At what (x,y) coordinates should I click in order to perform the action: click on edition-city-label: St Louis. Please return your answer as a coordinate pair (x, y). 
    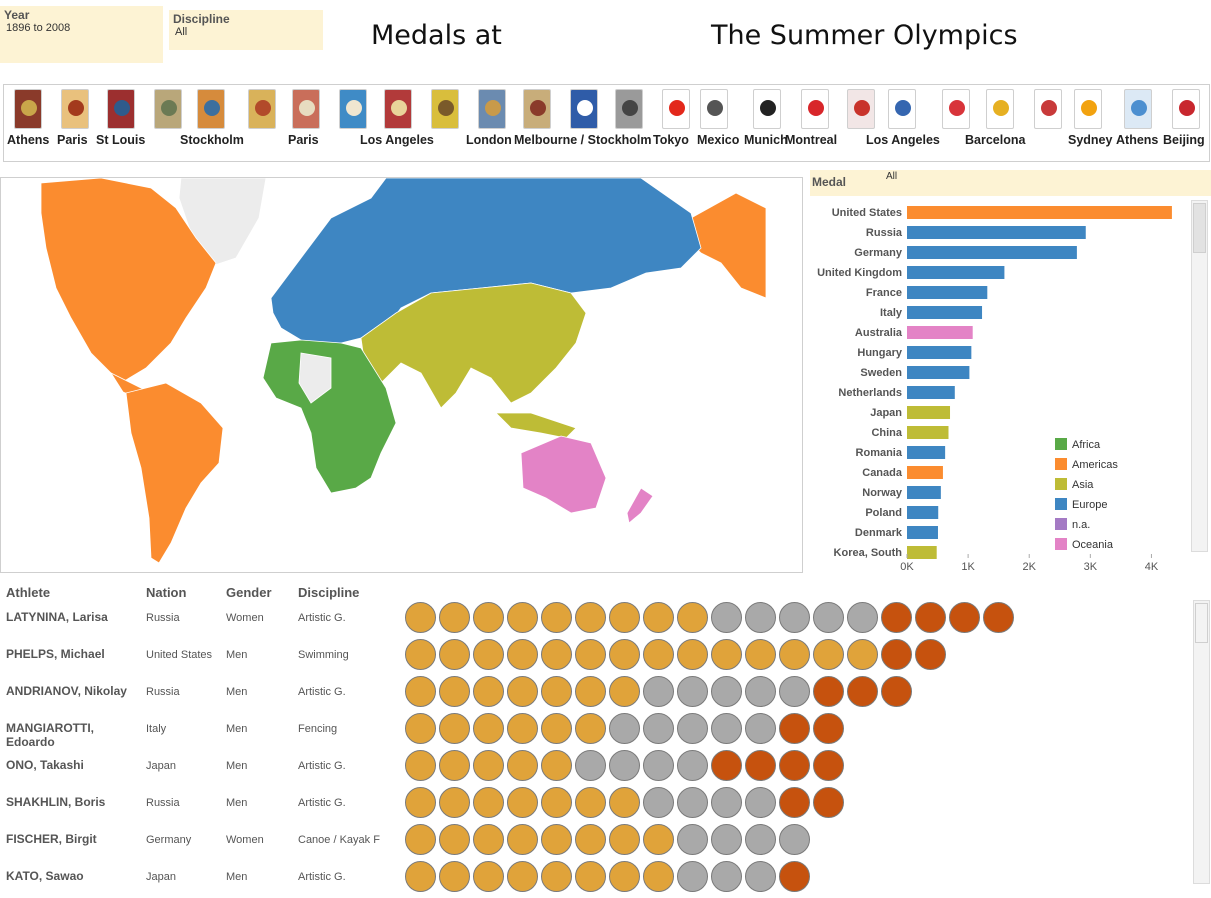
    Looking at the image, I should click on (121, 140).